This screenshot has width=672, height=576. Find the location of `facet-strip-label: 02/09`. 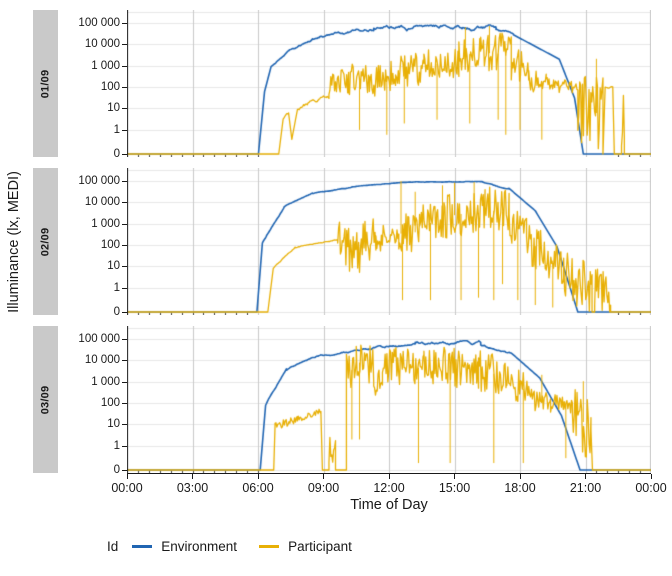

facet-strip-label: 02/09 is located at coordinates (45, 241).